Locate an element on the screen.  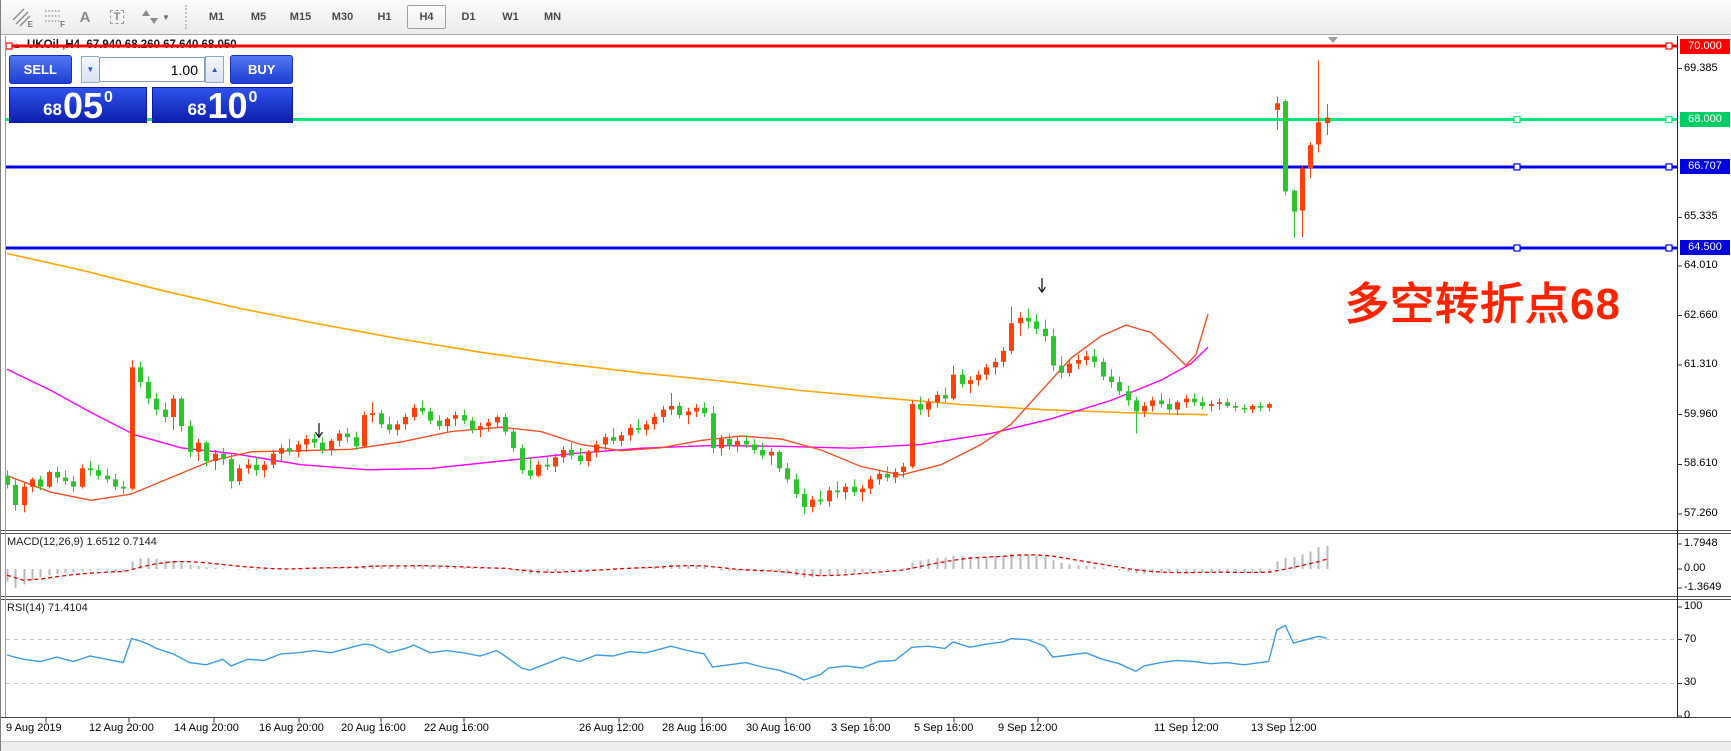
sell-price-int: 68 is located at coordinates (52, 109).